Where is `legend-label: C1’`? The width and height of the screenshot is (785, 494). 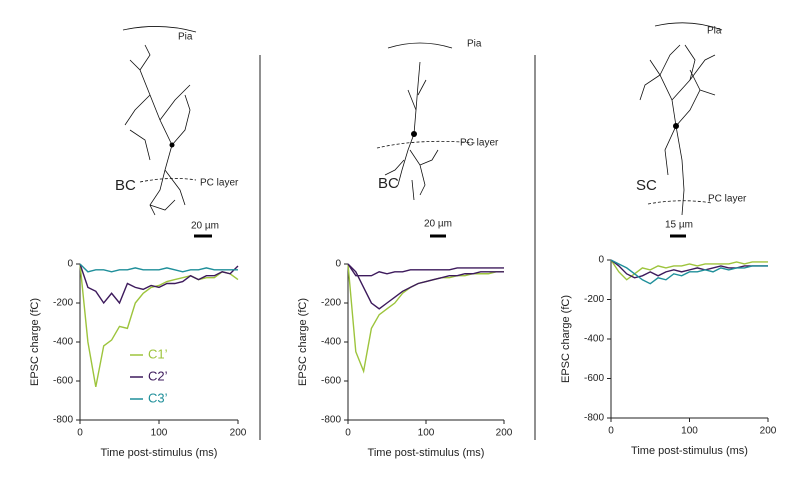 legend-label: C1’ is located at coordinates (158, 353).